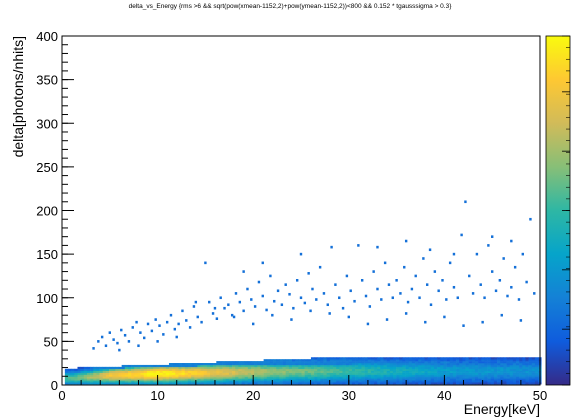 The height and width of the screenshot is (419, 580). I want to click on density-band, so click(303, 371).